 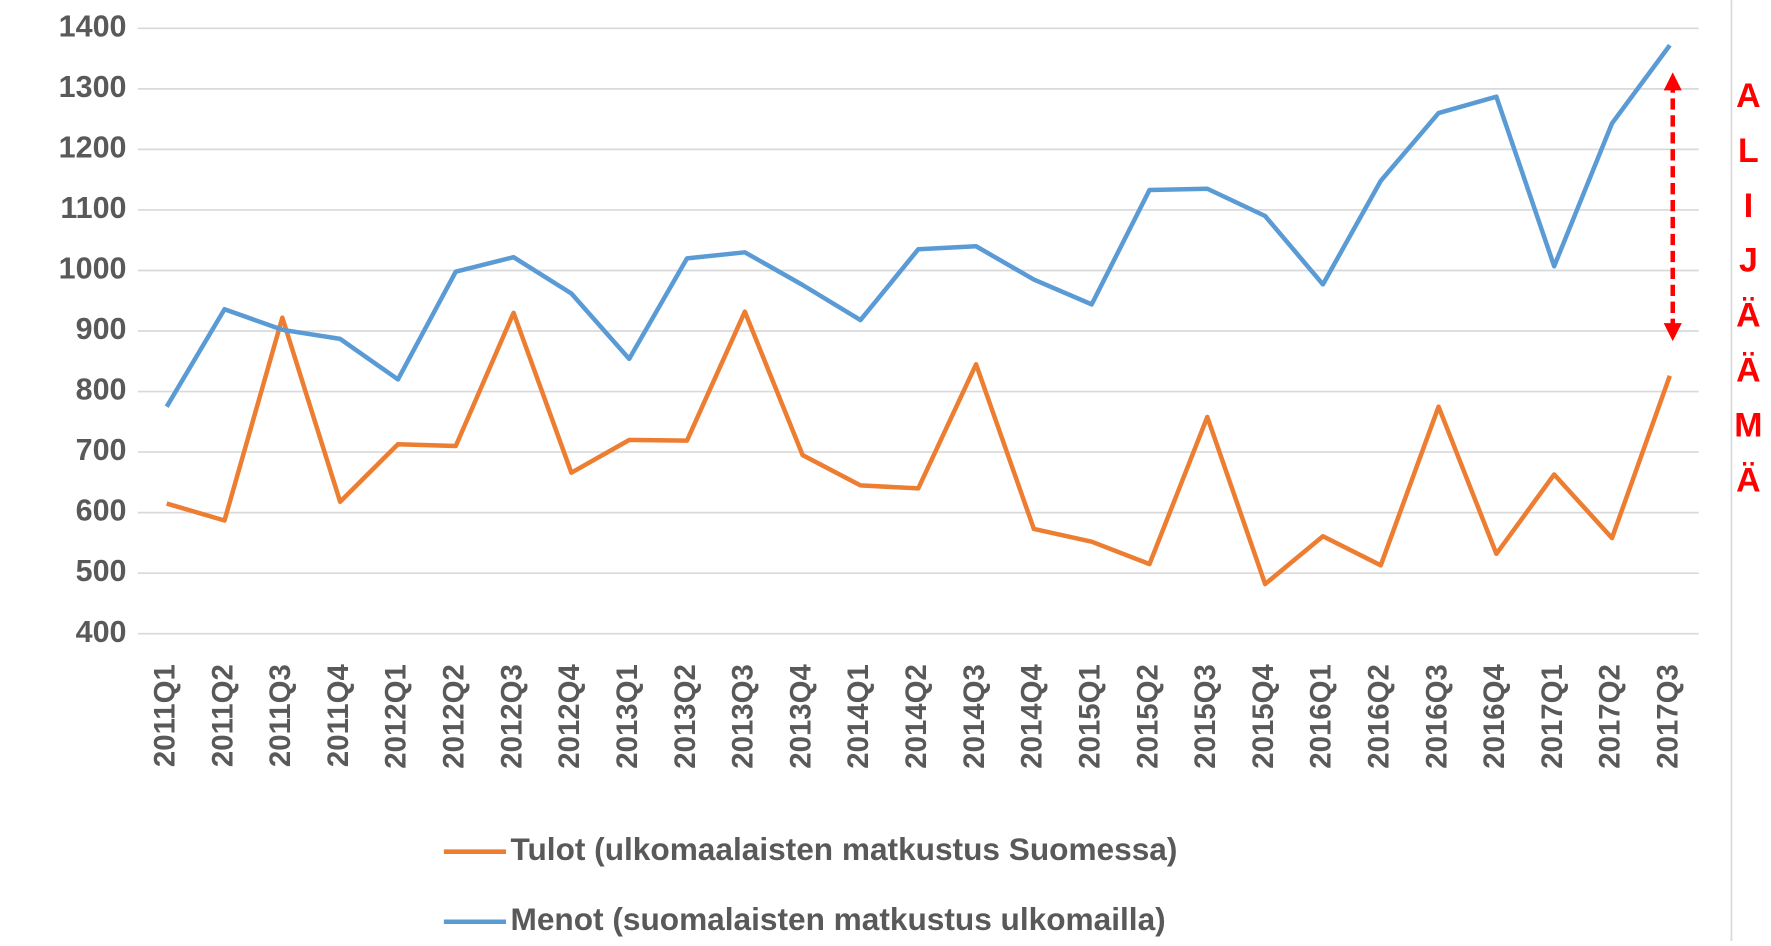 I want to click on x-tick-label: 2016Q4, so click(x=1494, y=716).